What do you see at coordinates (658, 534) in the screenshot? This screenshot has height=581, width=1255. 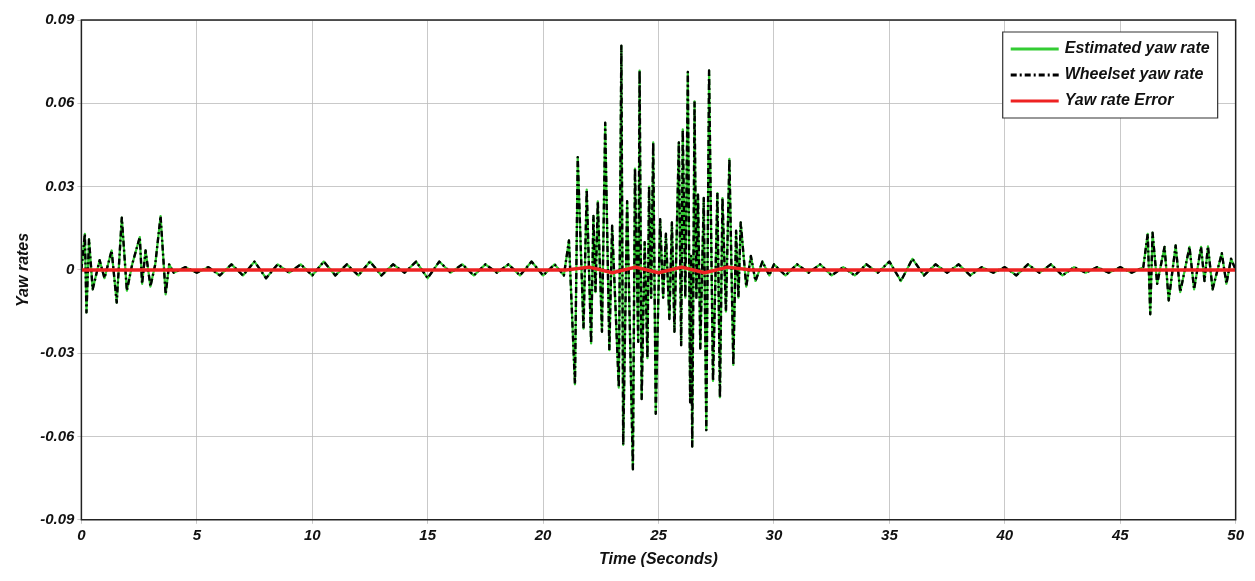 I see `x-tick-label: 25` at bounding box center [658, 534].